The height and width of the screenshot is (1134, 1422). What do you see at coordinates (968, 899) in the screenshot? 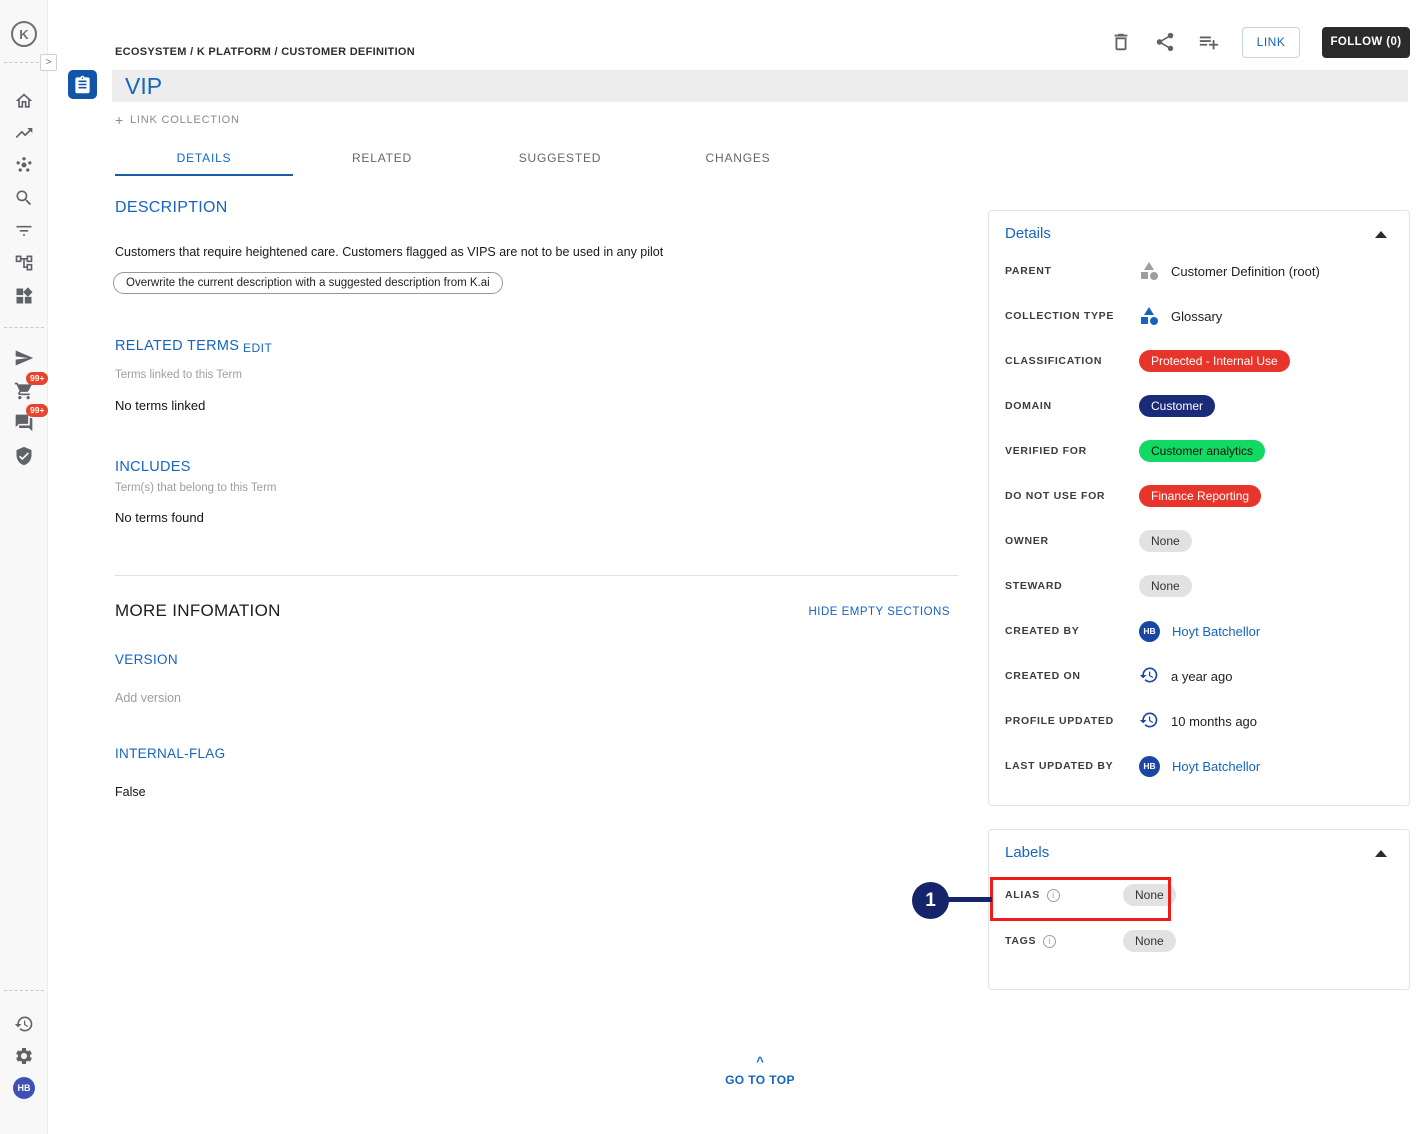
I see `annotation-connector-line` at bounding box center [968, 899].